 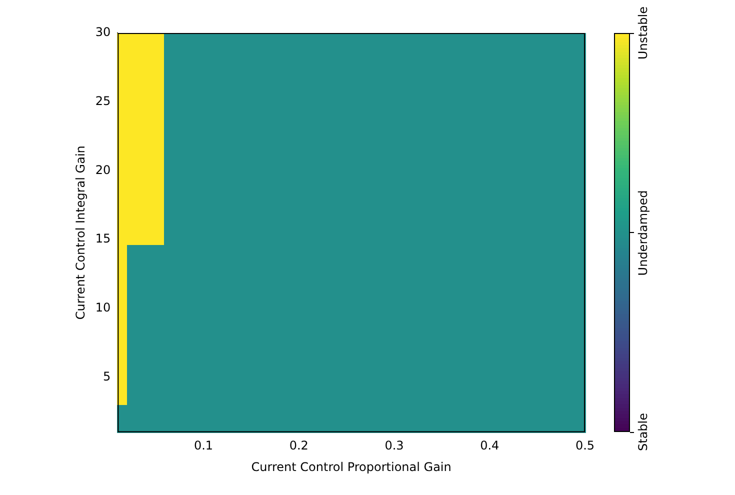 I want to click on x-tick-label: 0.2, so click(x=298, y=445).